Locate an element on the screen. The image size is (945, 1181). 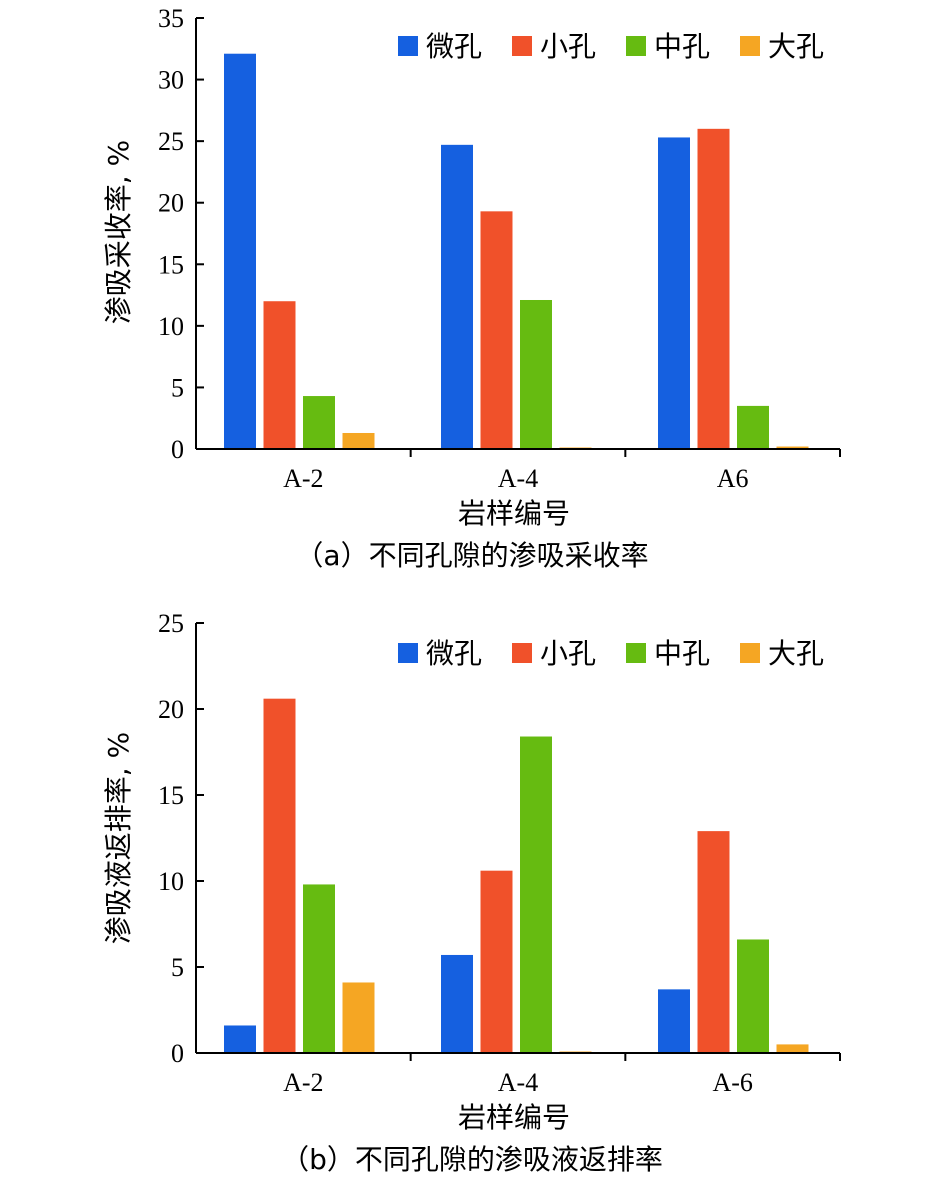
y-axis-title: 渗吸采收率, % is located at coordinates (118, 232).